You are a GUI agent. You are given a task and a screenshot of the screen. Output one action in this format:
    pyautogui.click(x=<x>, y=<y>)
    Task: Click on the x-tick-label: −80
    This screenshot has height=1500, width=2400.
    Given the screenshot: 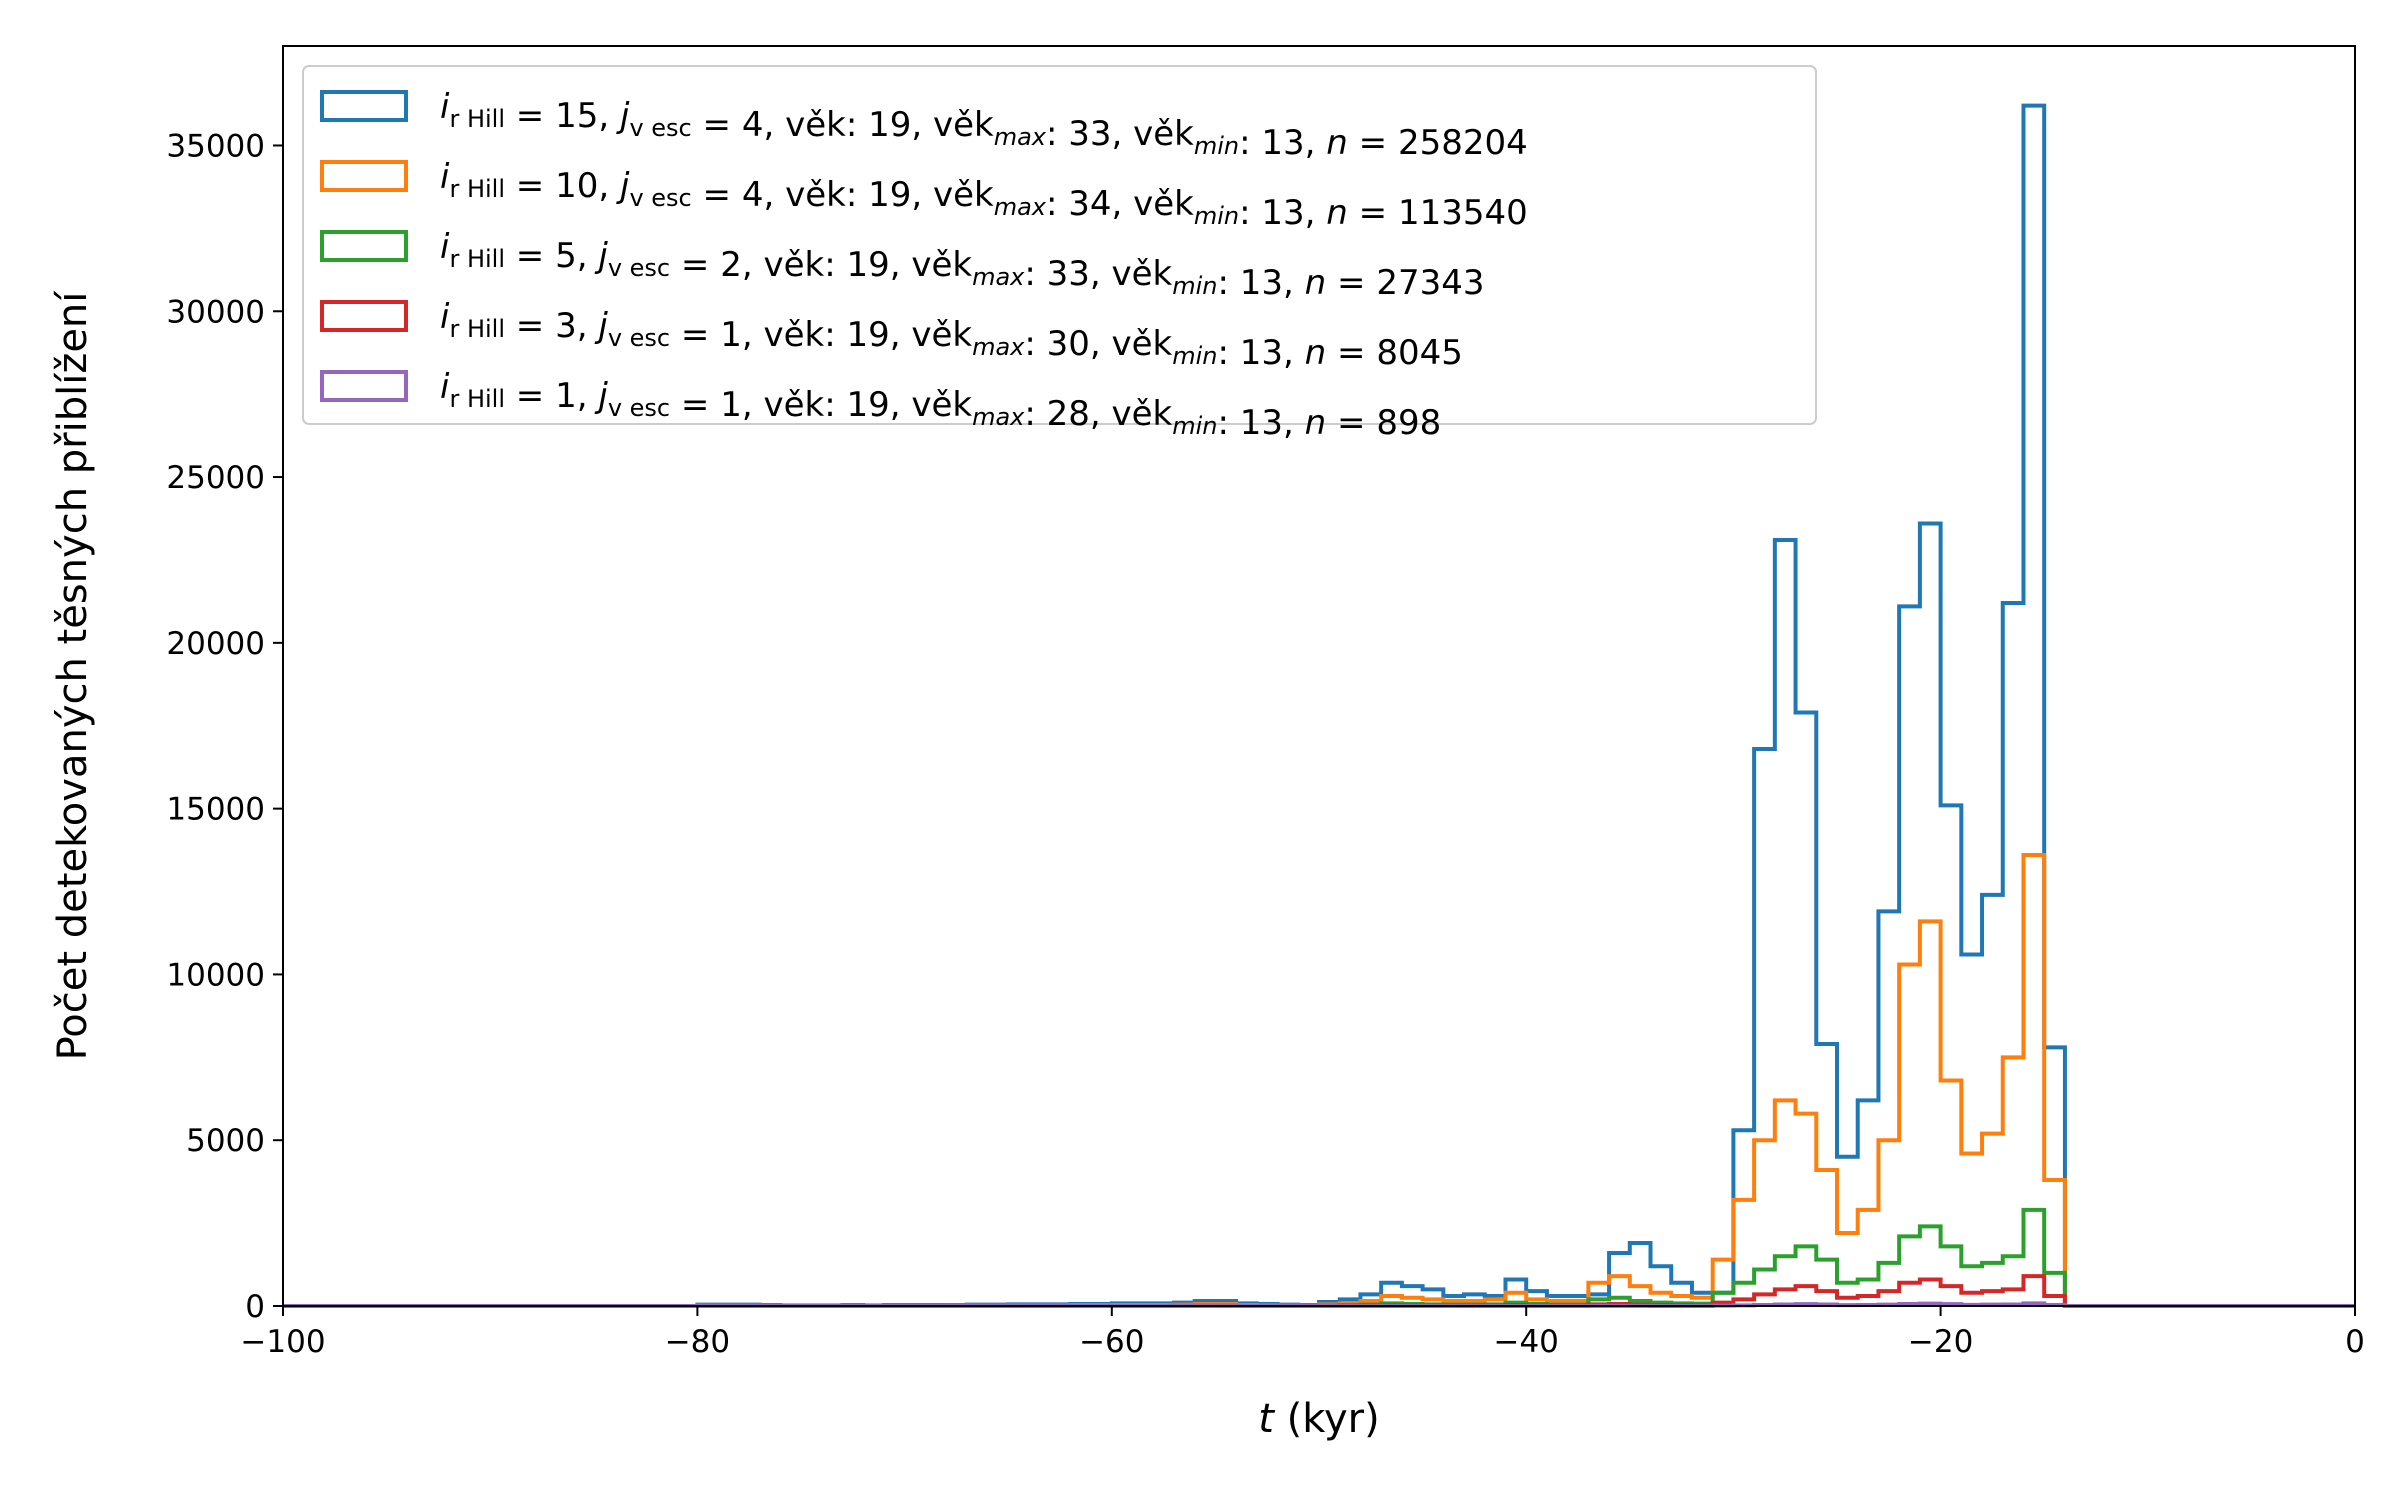 What is the action you would take?
    pyautogui.click(x=697, y=1342)
    